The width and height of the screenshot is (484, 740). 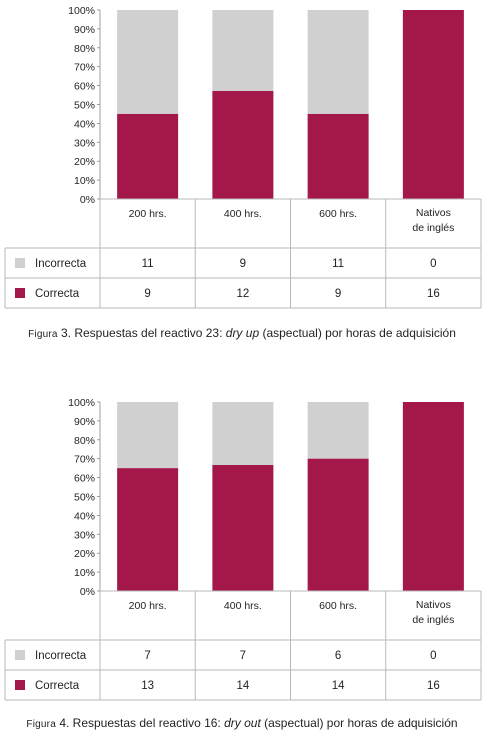 I want to click on caption-number: 4., so click(x=64, y=723).